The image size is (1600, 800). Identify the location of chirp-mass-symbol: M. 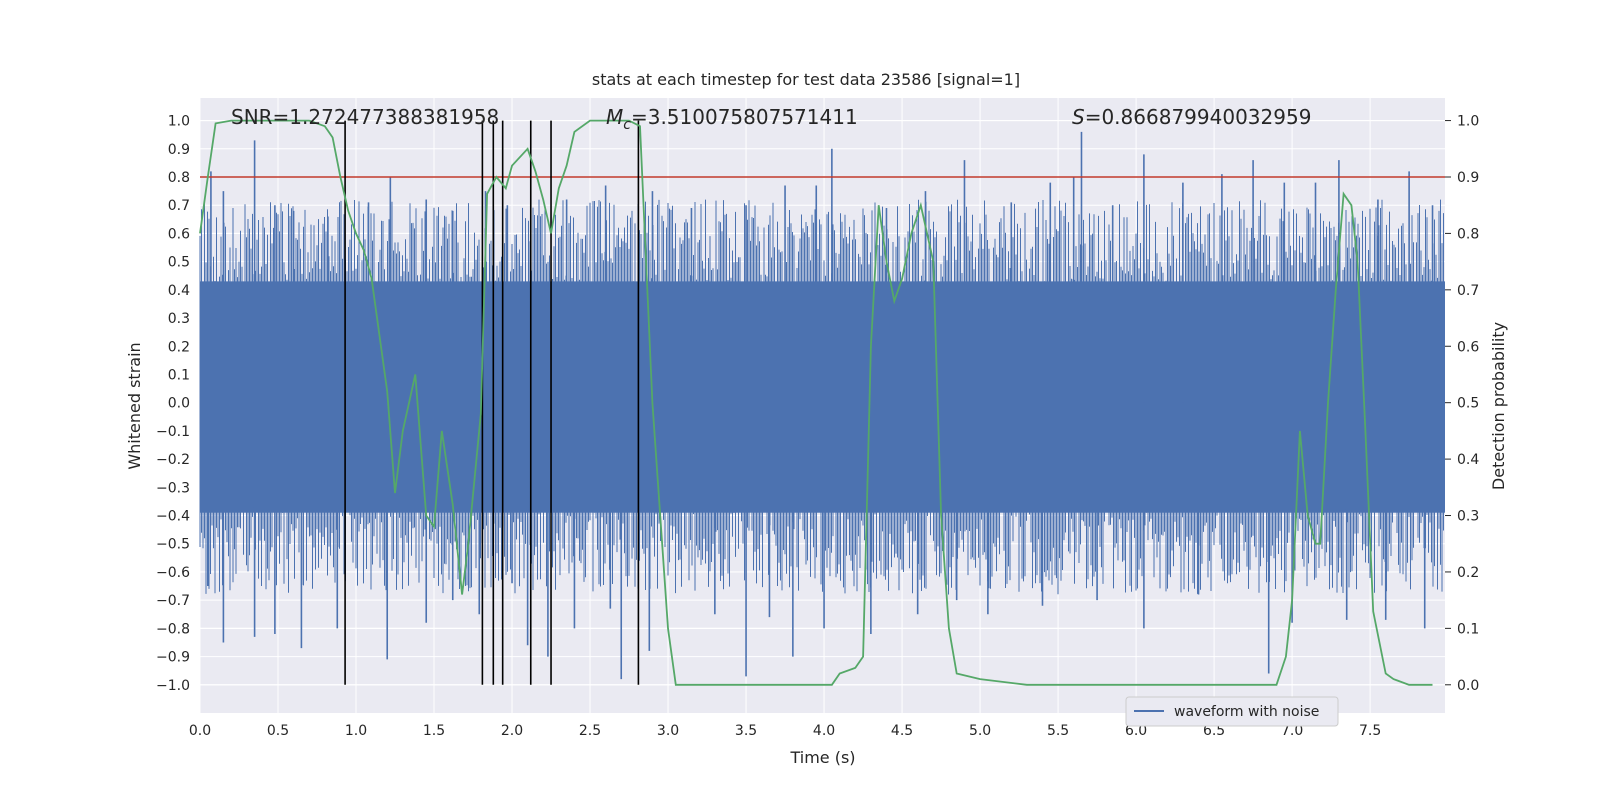
(614, 117).